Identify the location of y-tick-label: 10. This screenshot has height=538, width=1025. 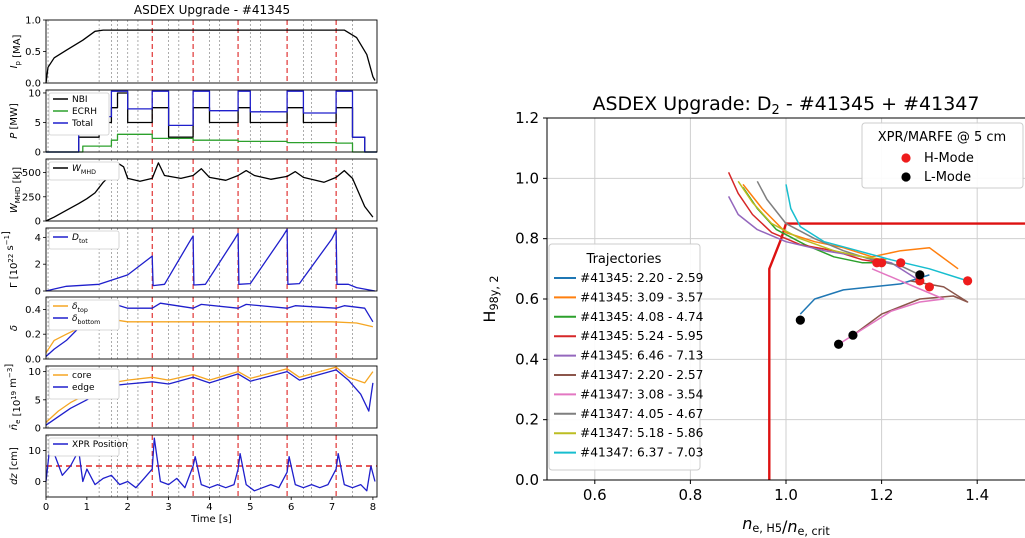
(34, 451).